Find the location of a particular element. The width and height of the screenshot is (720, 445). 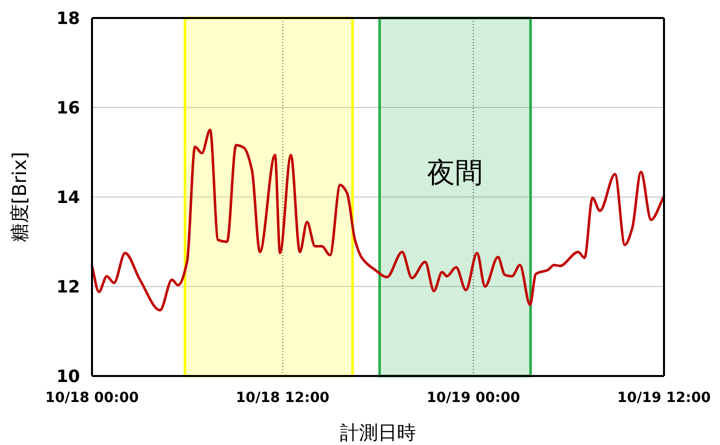

band-label: 夜間 is located at coordinates (455, 173).